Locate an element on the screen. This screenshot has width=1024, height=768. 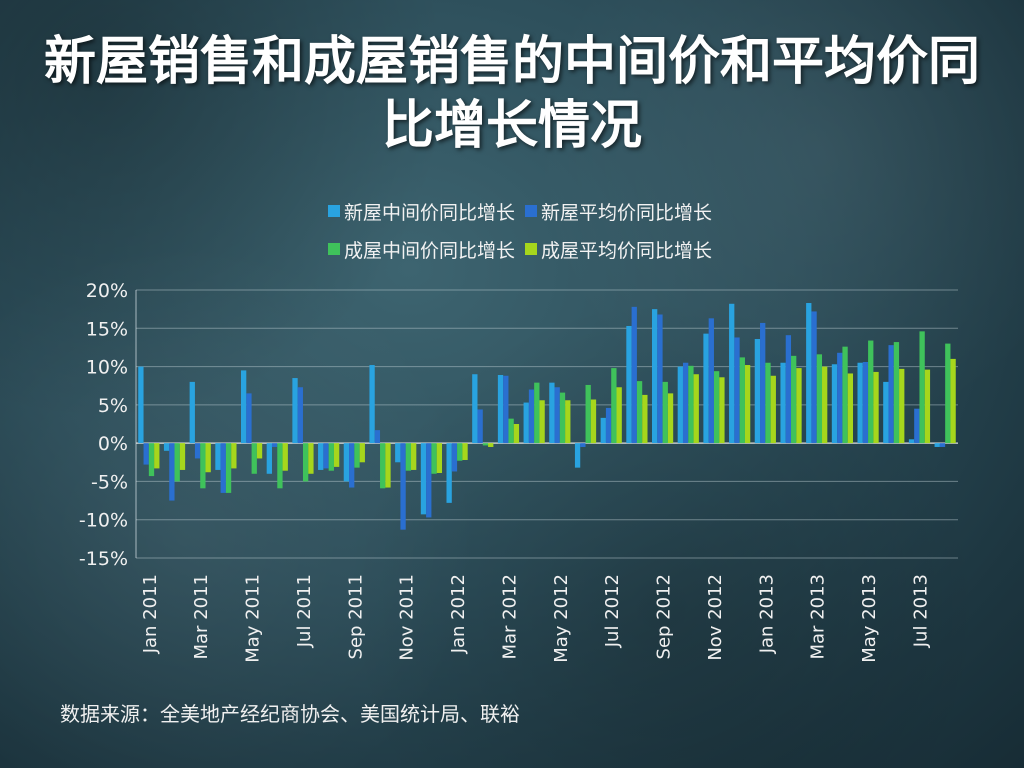
x-tick-label: Jul 2013 is located at coordinates (921, 611).